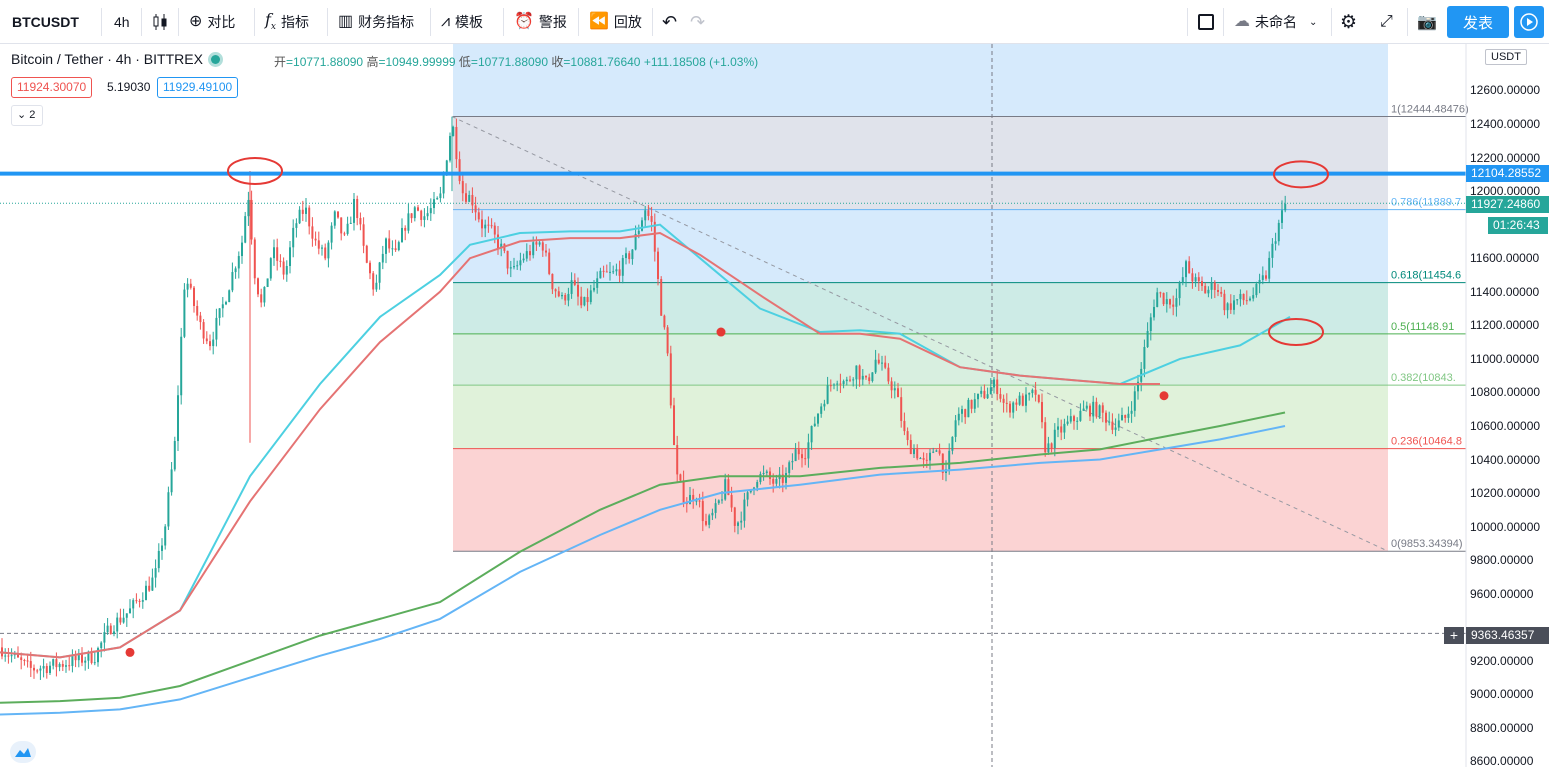 The width and height of the screenshot is (1549, 768). I want to click on settings-button: ⚙, so click(1348, 22).